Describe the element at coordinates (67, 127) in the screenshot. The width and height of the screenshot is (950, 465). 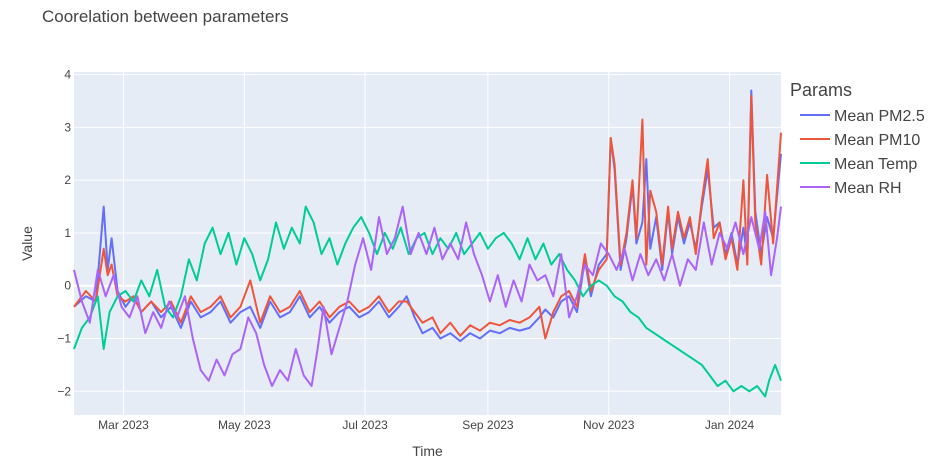
I see `y-tick-label: 3` at that location.